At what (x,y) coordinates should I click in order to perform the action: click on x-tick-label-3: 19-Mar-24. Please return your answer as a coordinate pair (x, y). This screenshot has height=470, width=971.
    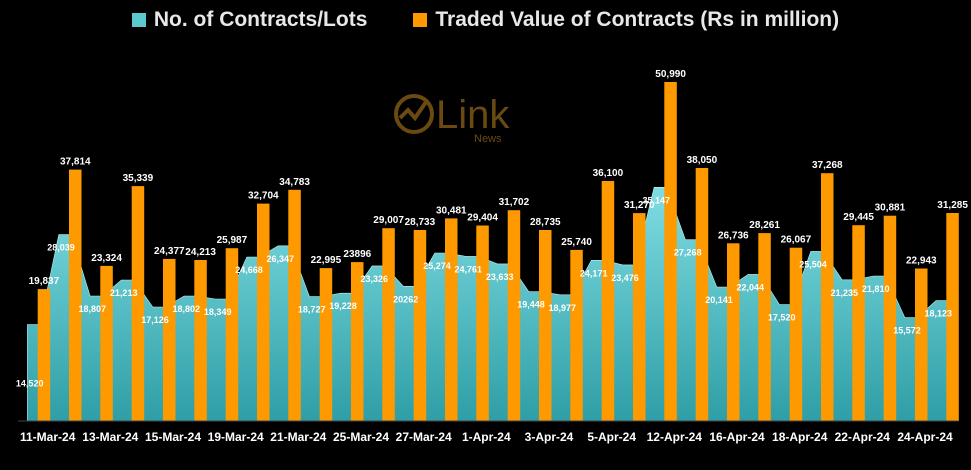
    Looking at the image, I should click on (236, 437).